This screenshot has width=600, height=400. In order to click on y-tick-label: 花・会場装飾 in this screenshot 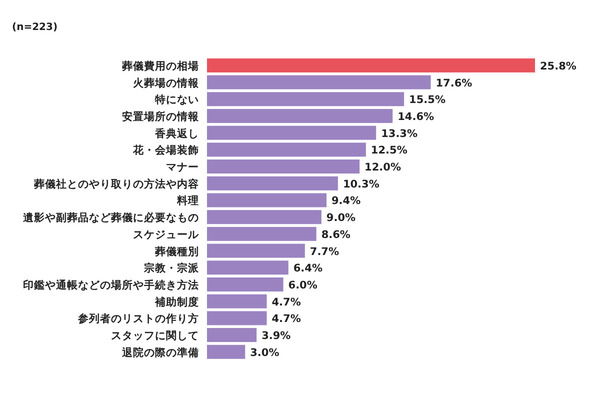, I will do `click(165, 150)`.